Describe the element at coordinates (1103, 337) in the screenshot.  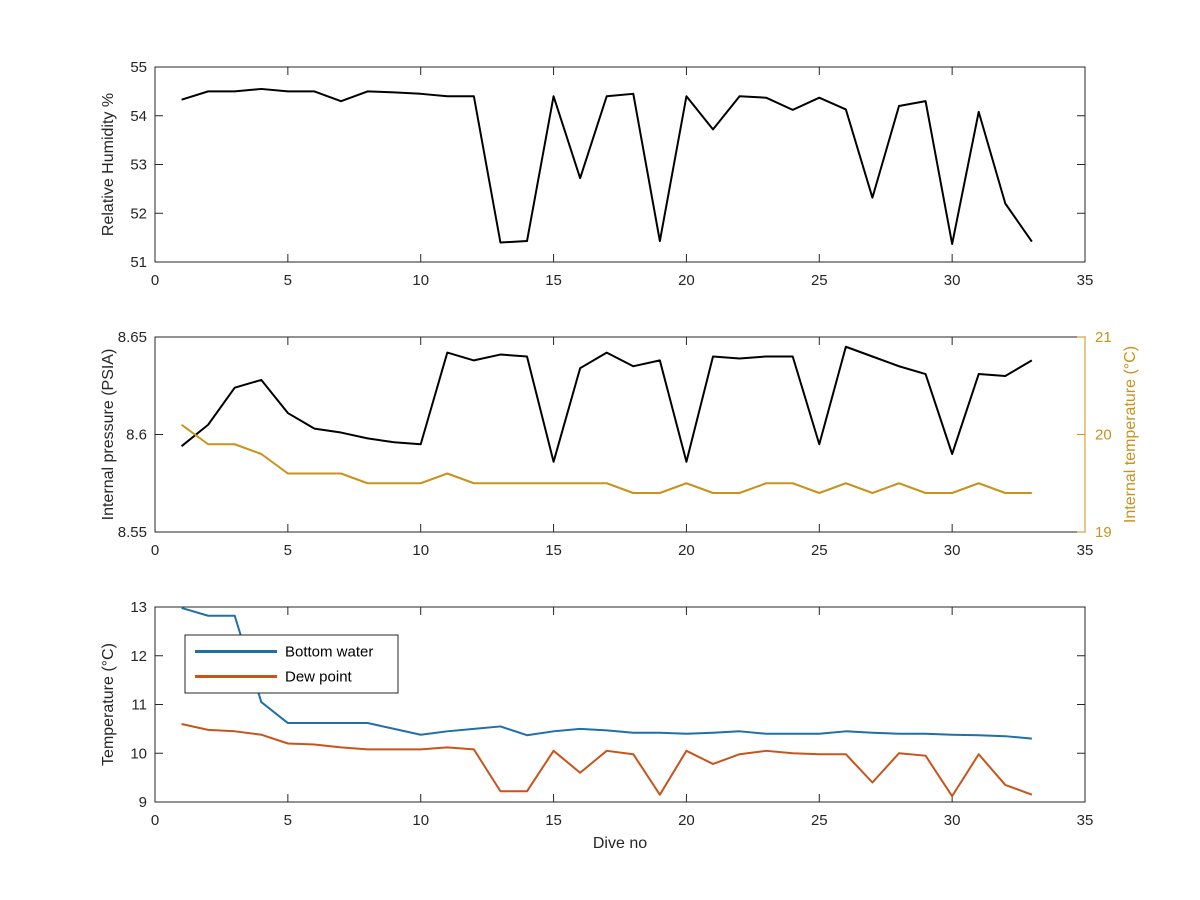
I see `y2-tick-label: 21` at that location.